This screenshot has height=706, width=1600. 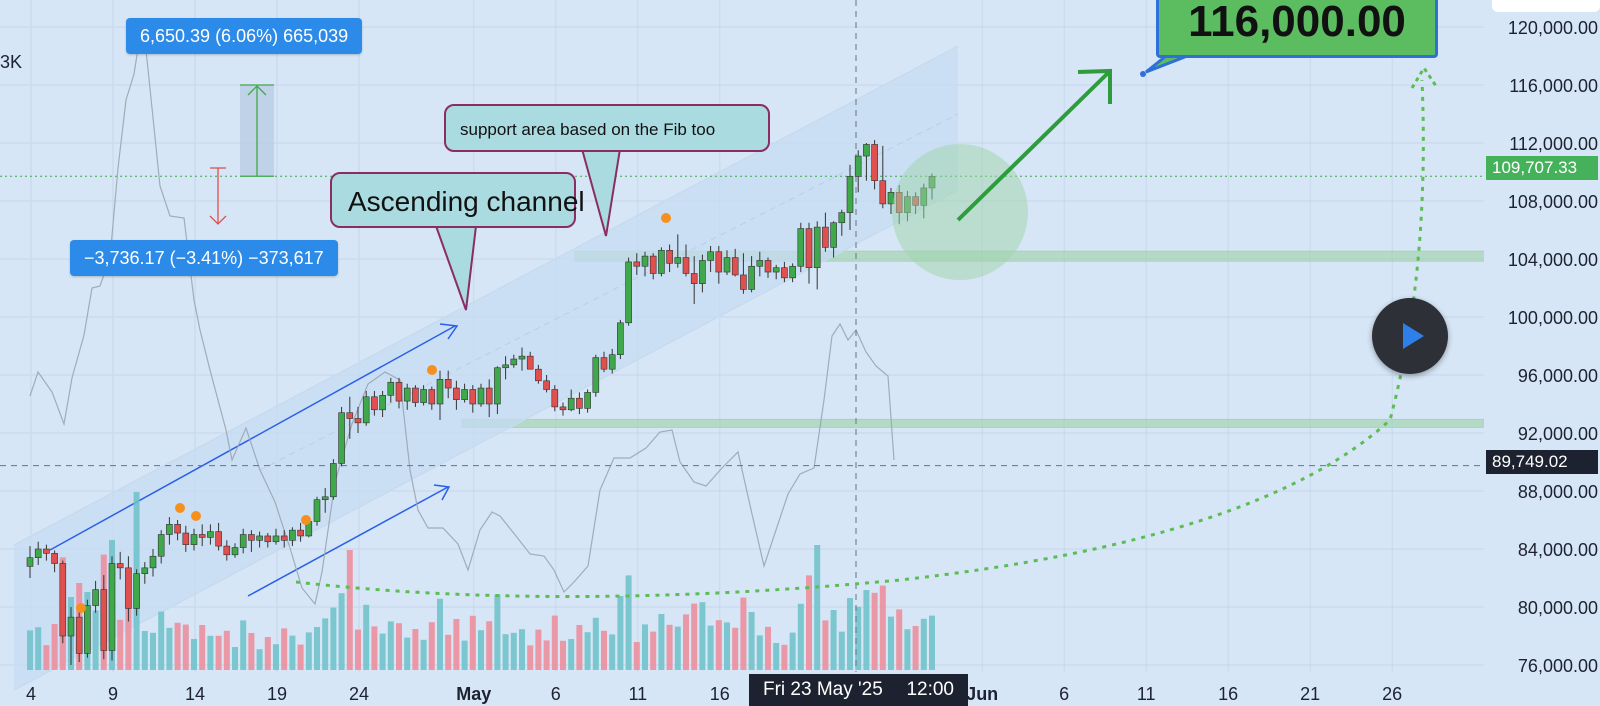 What do you see at coordinates (244, 36) in the screenshot?
I see `measurement-up-label: 6,650.39 (6.06%) 665,039` at bounding box center [244, 36].